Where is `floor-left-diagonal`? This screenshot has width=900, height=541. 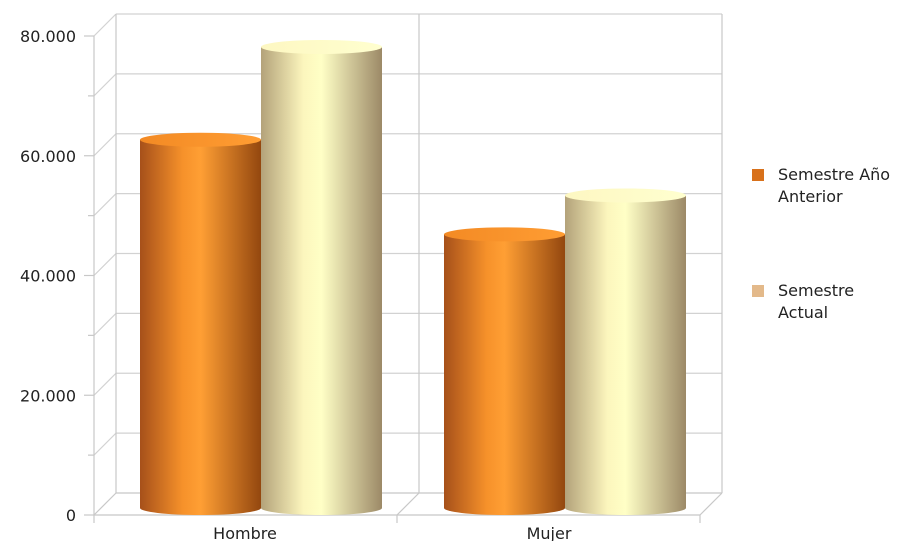
floor-left-diagonal is located at coordinates (105, 504).